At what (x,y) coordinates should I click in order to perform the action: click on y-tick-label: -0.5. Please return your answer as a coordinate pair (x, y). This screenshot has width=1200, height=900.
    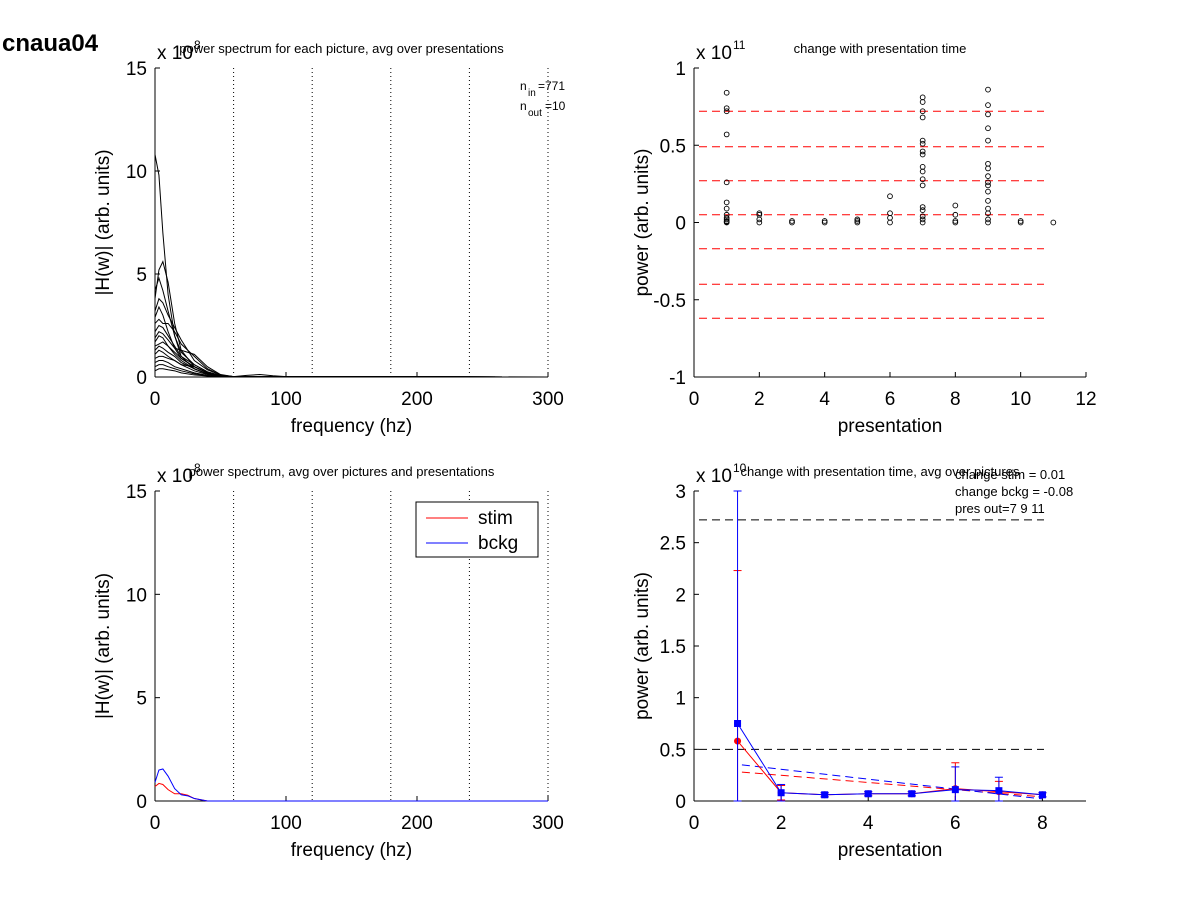
    Looking at the image, I should click on (669, 301).